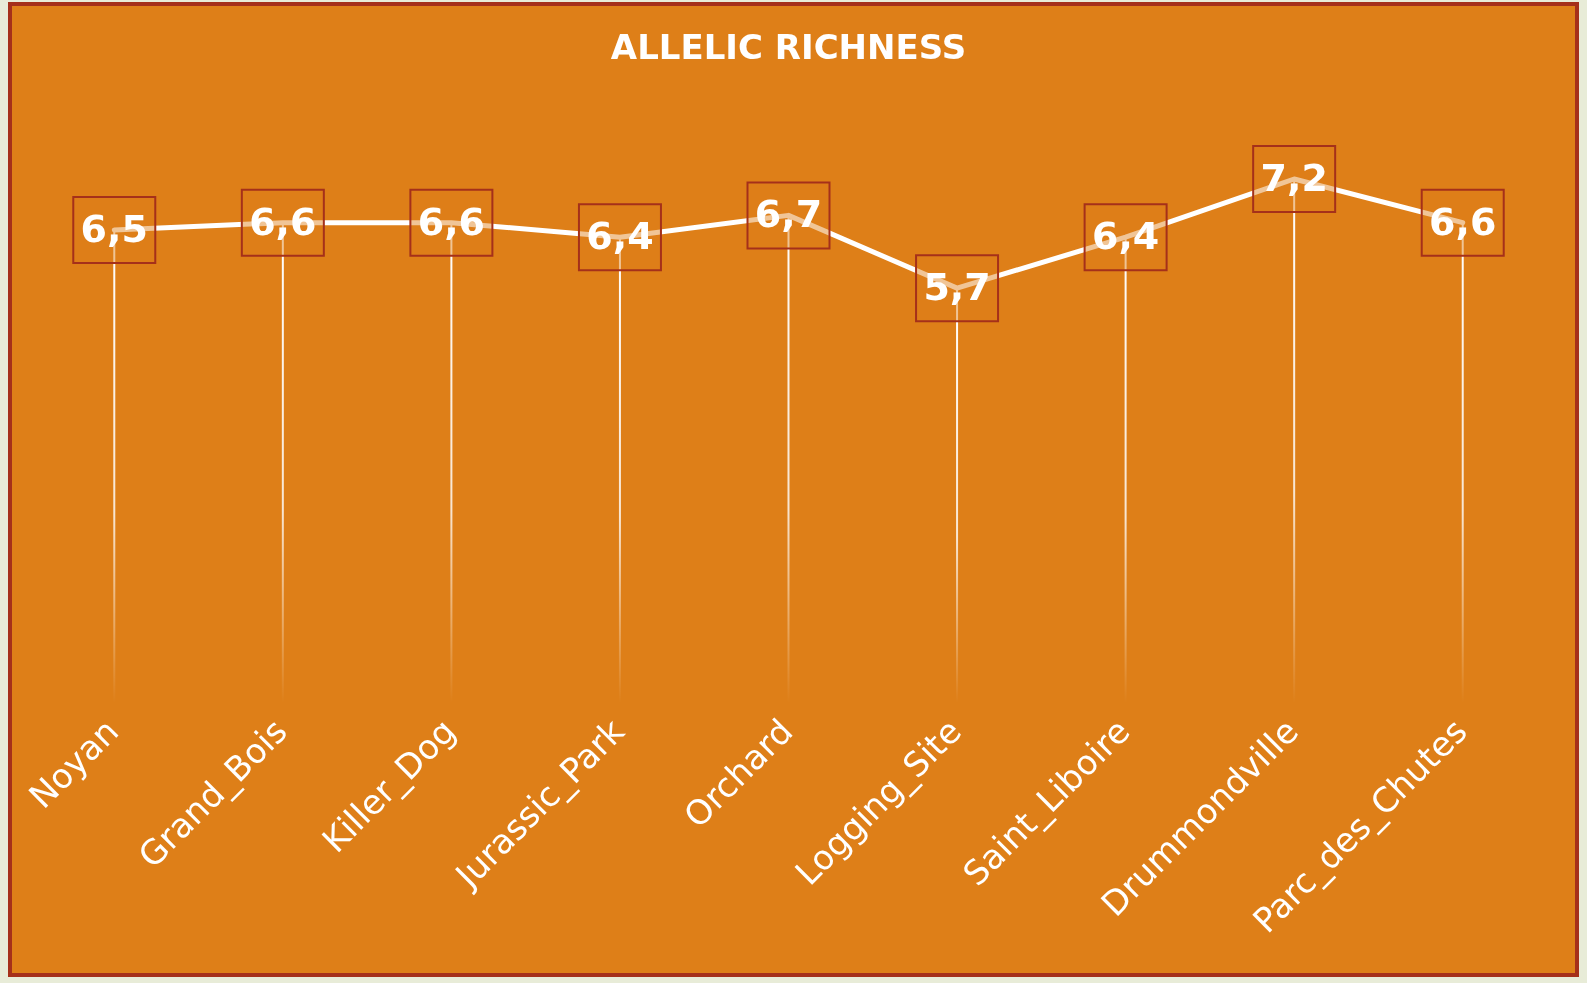  Describe the element at coordinates (114, 228) in the screenshot. I see `data-label: 6,5` at that location.